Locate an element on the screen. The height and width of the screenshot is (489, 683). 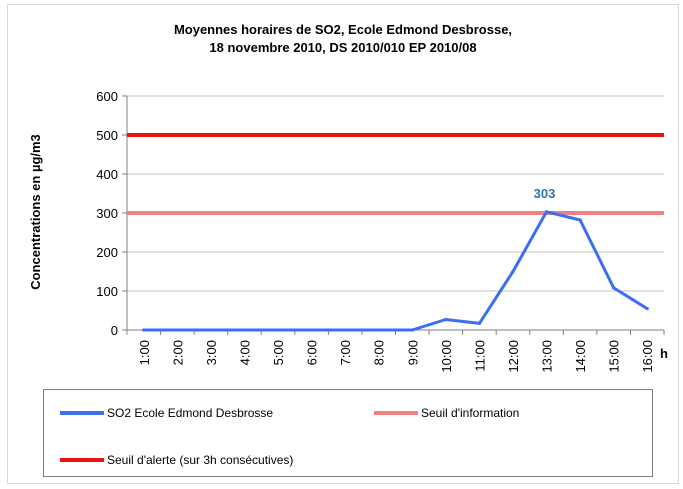
x-axis-label: h is located at coordinates (664, 353).